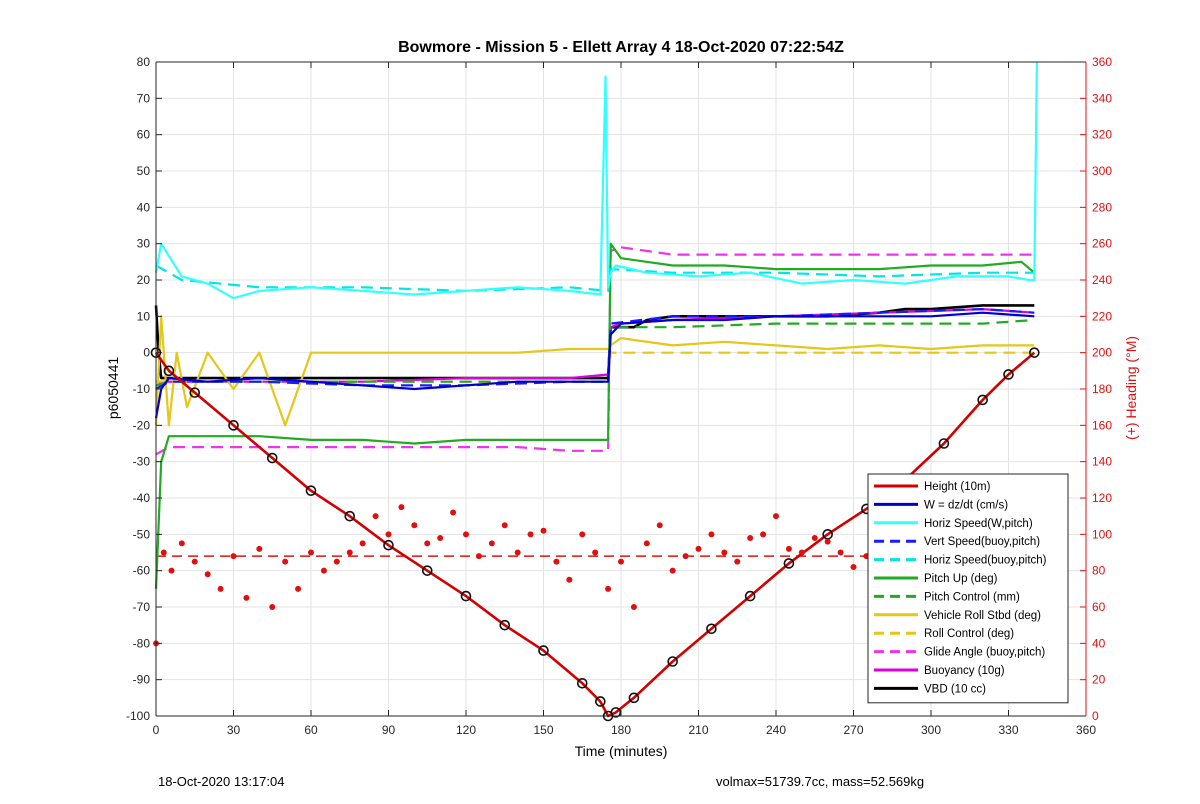  I want to click on y-left-tick-label: -40, so click(142, 498).